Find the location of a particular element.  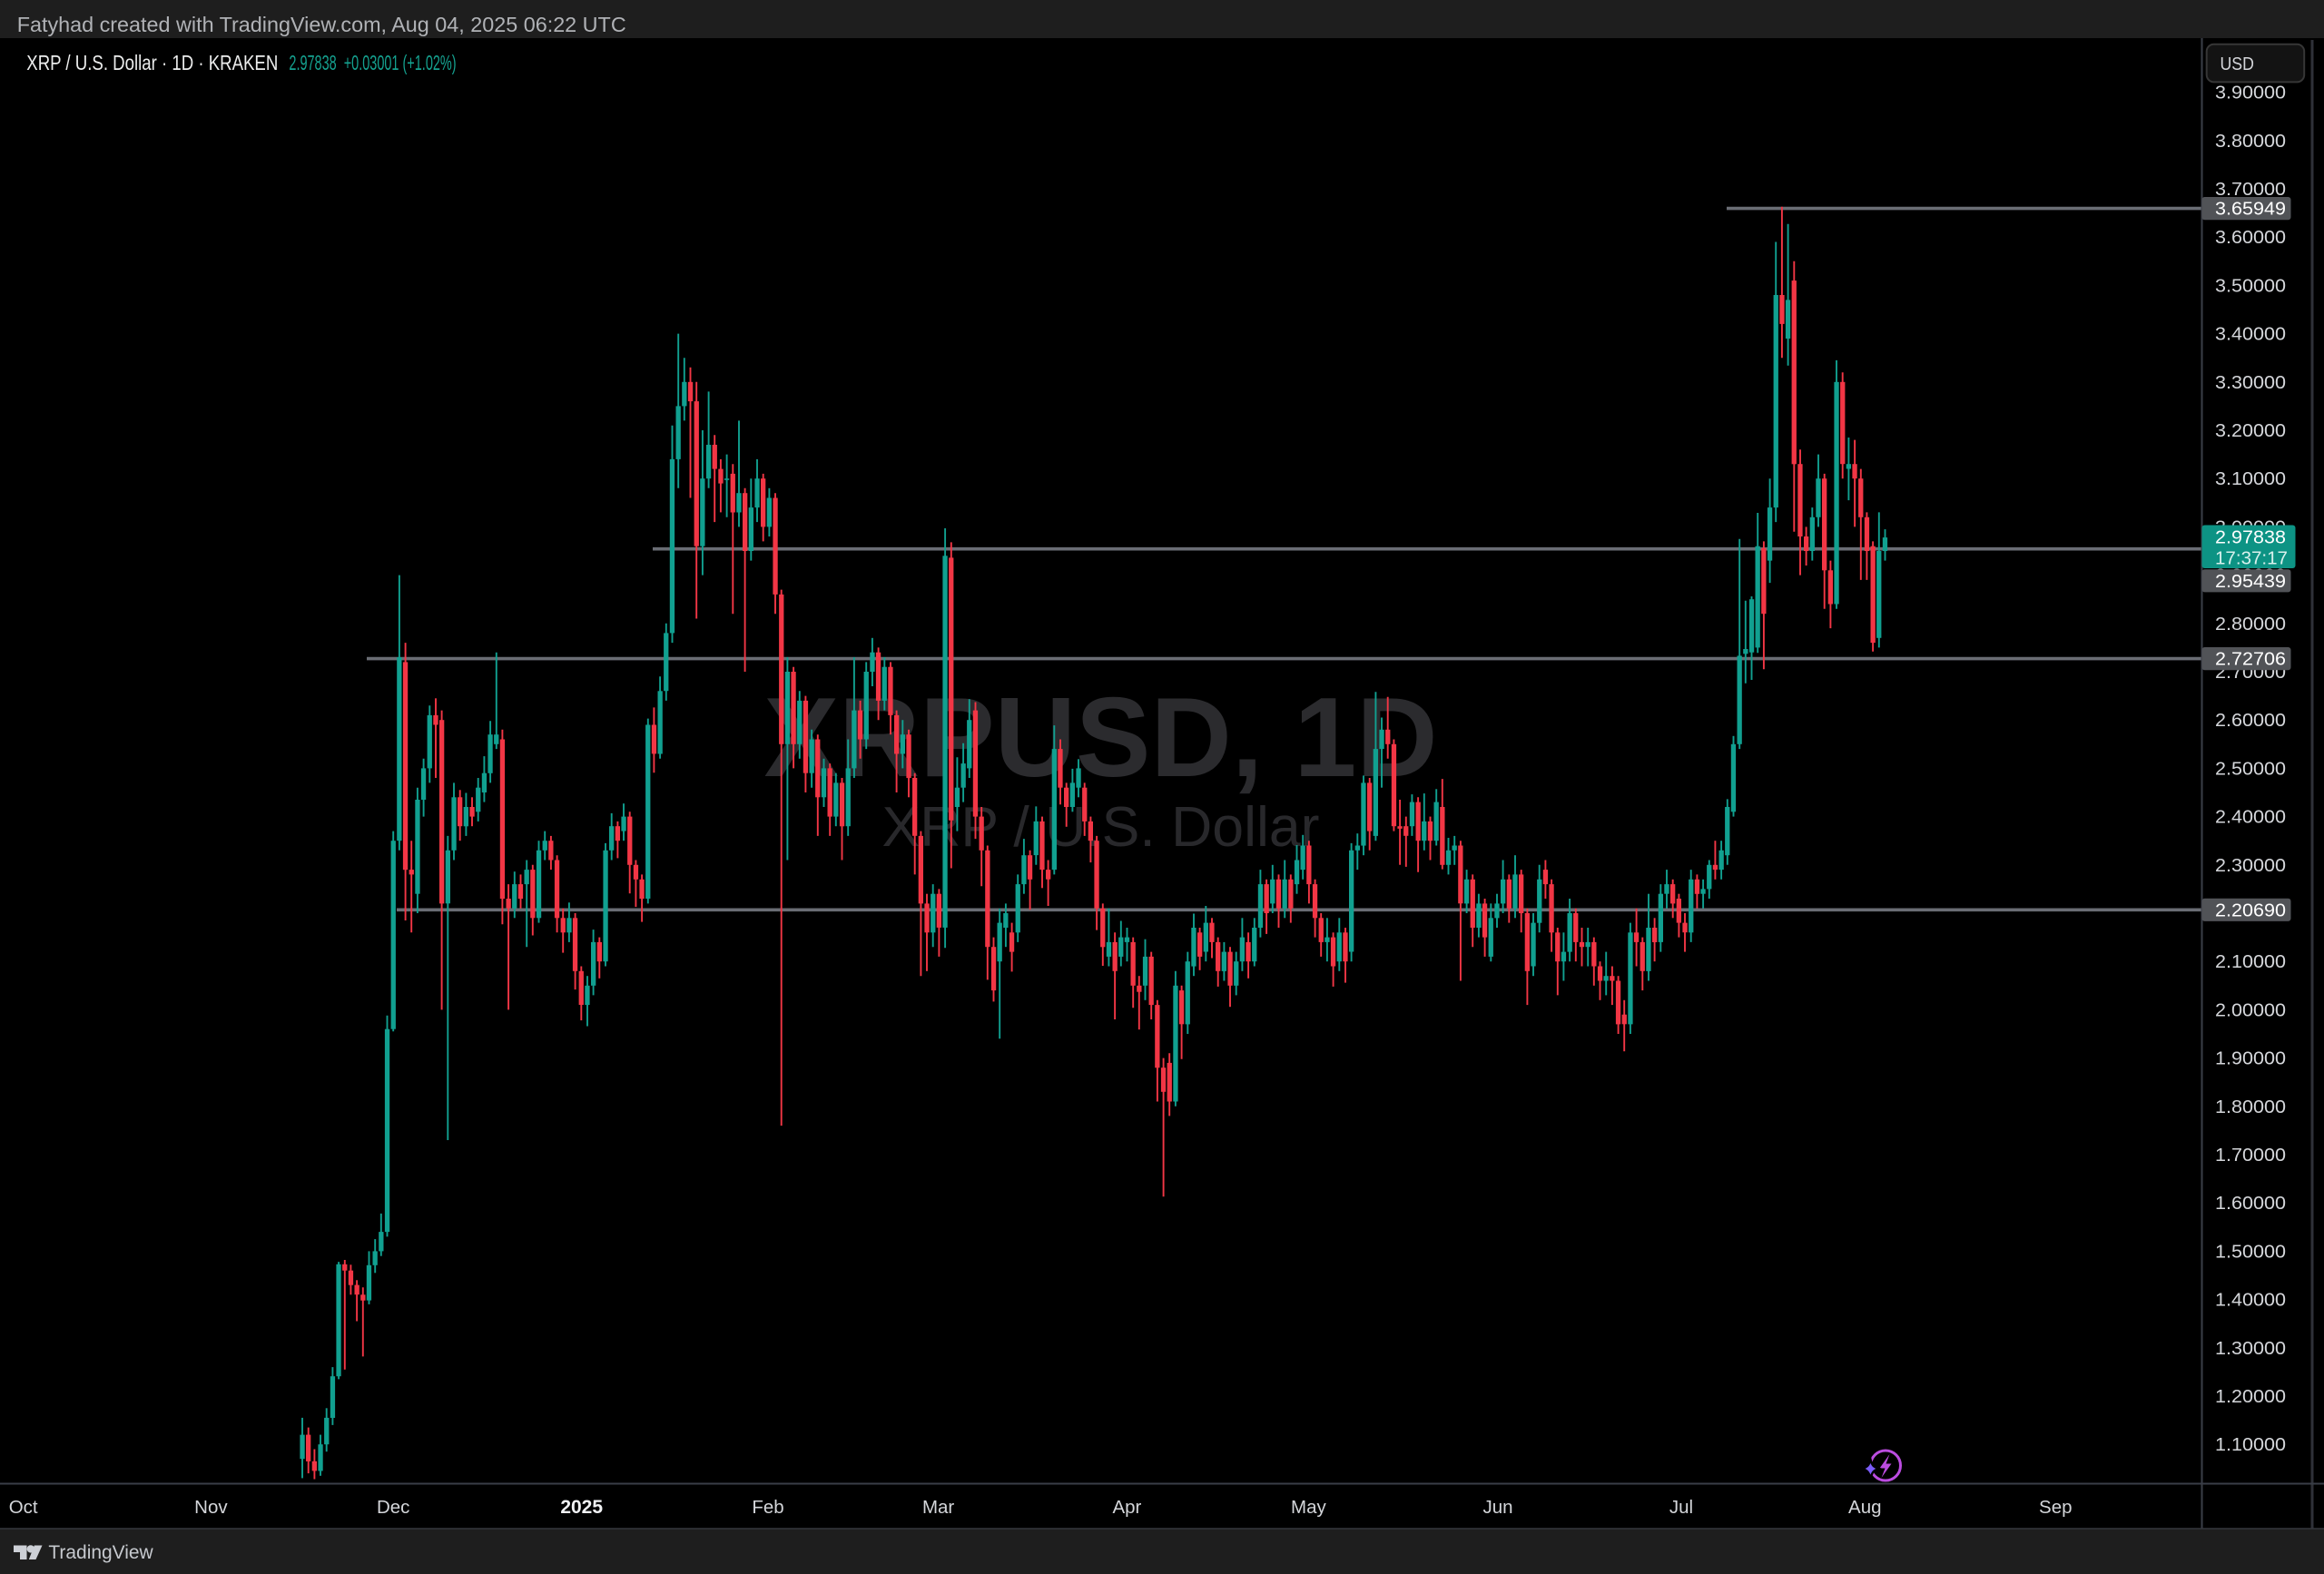

svg-text: 3.60000 is located at coordinates (2250, 237).